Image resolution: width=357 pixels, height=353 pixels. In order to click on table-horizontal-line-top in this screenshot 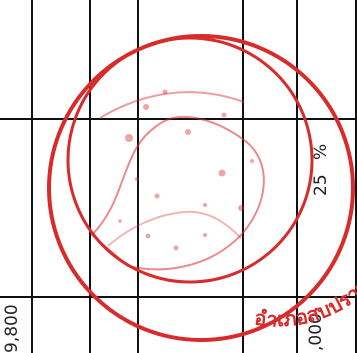, I will do `click(178, 119)`.